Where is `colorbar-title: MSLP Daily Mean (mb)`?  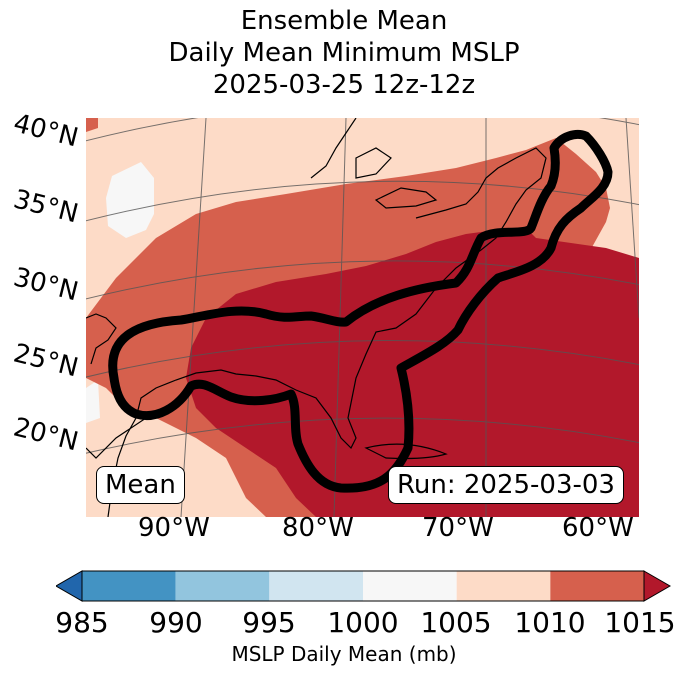 colorbar-title: MSLP Daily Mean (mb) is located at coordinates (344, 654).